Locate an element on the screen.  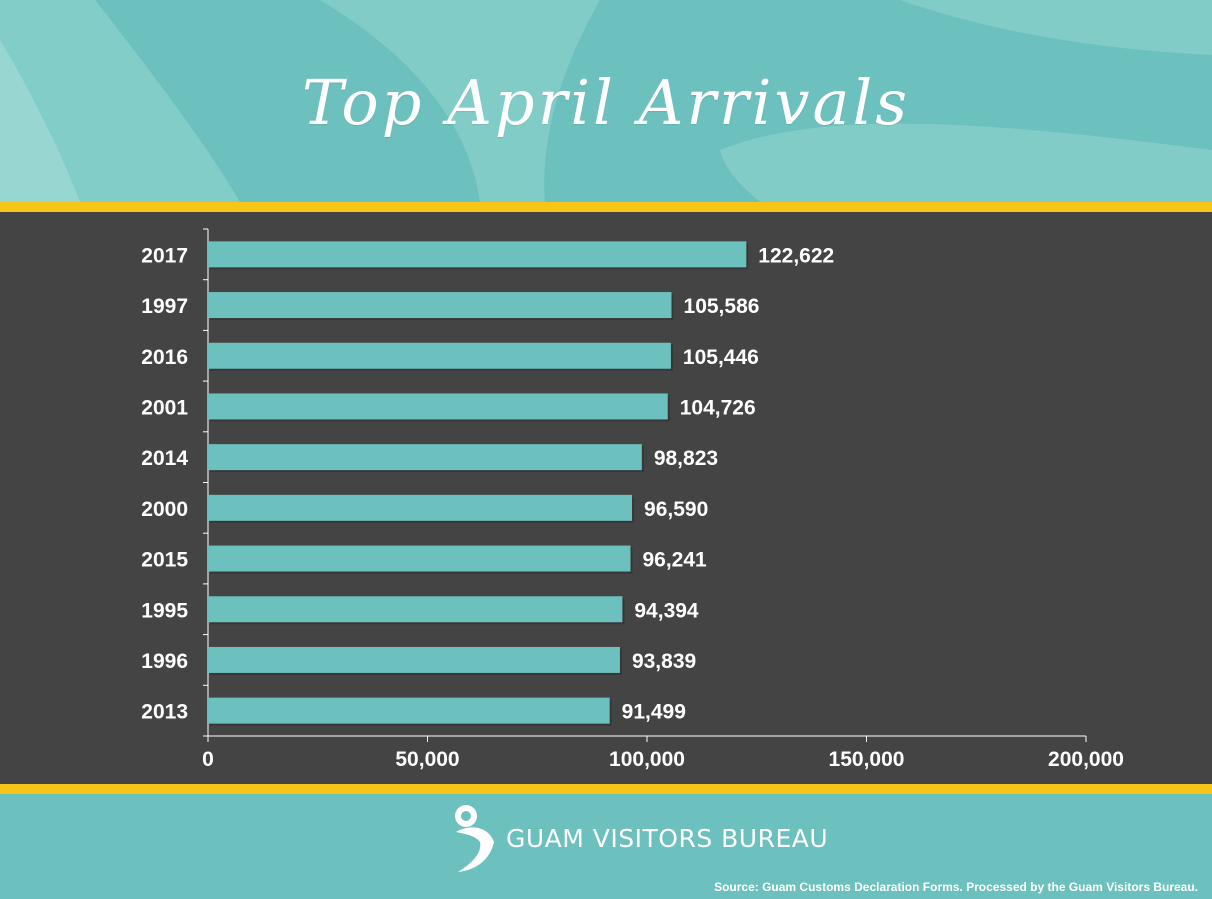
x-tick-label: 200,000 is located at coordinates (1086, 759).